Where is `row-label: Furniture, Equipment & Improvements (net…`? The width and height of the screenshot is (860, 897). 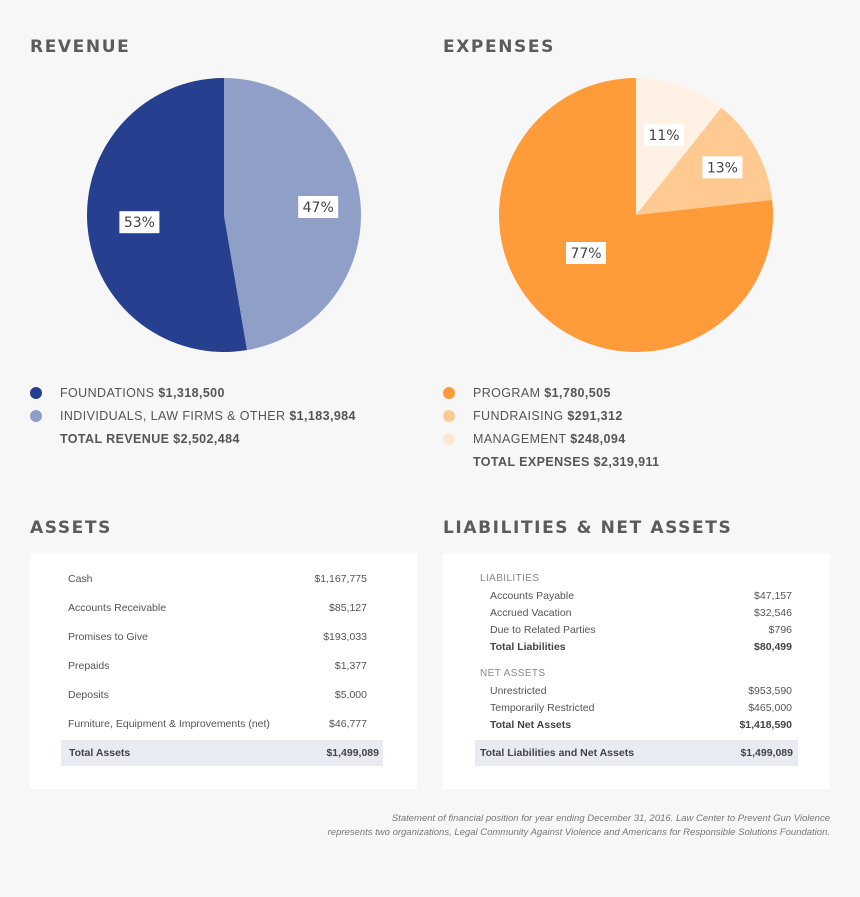
row-label: Furniture, Equipment & Improvements (net… is located at coordinates (169, 724).